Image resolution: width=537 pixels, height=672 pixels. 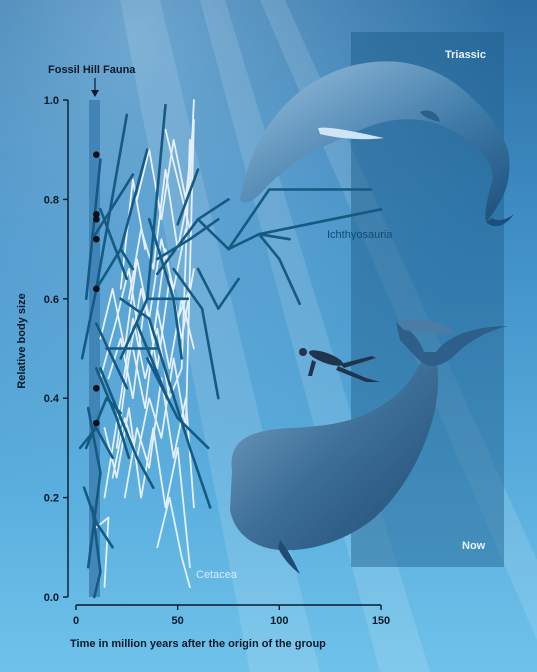 What do you see at coordinates (381, 621) in the screenshot?
I see `x-tick-label: 150` at bounding box center [381, 621].